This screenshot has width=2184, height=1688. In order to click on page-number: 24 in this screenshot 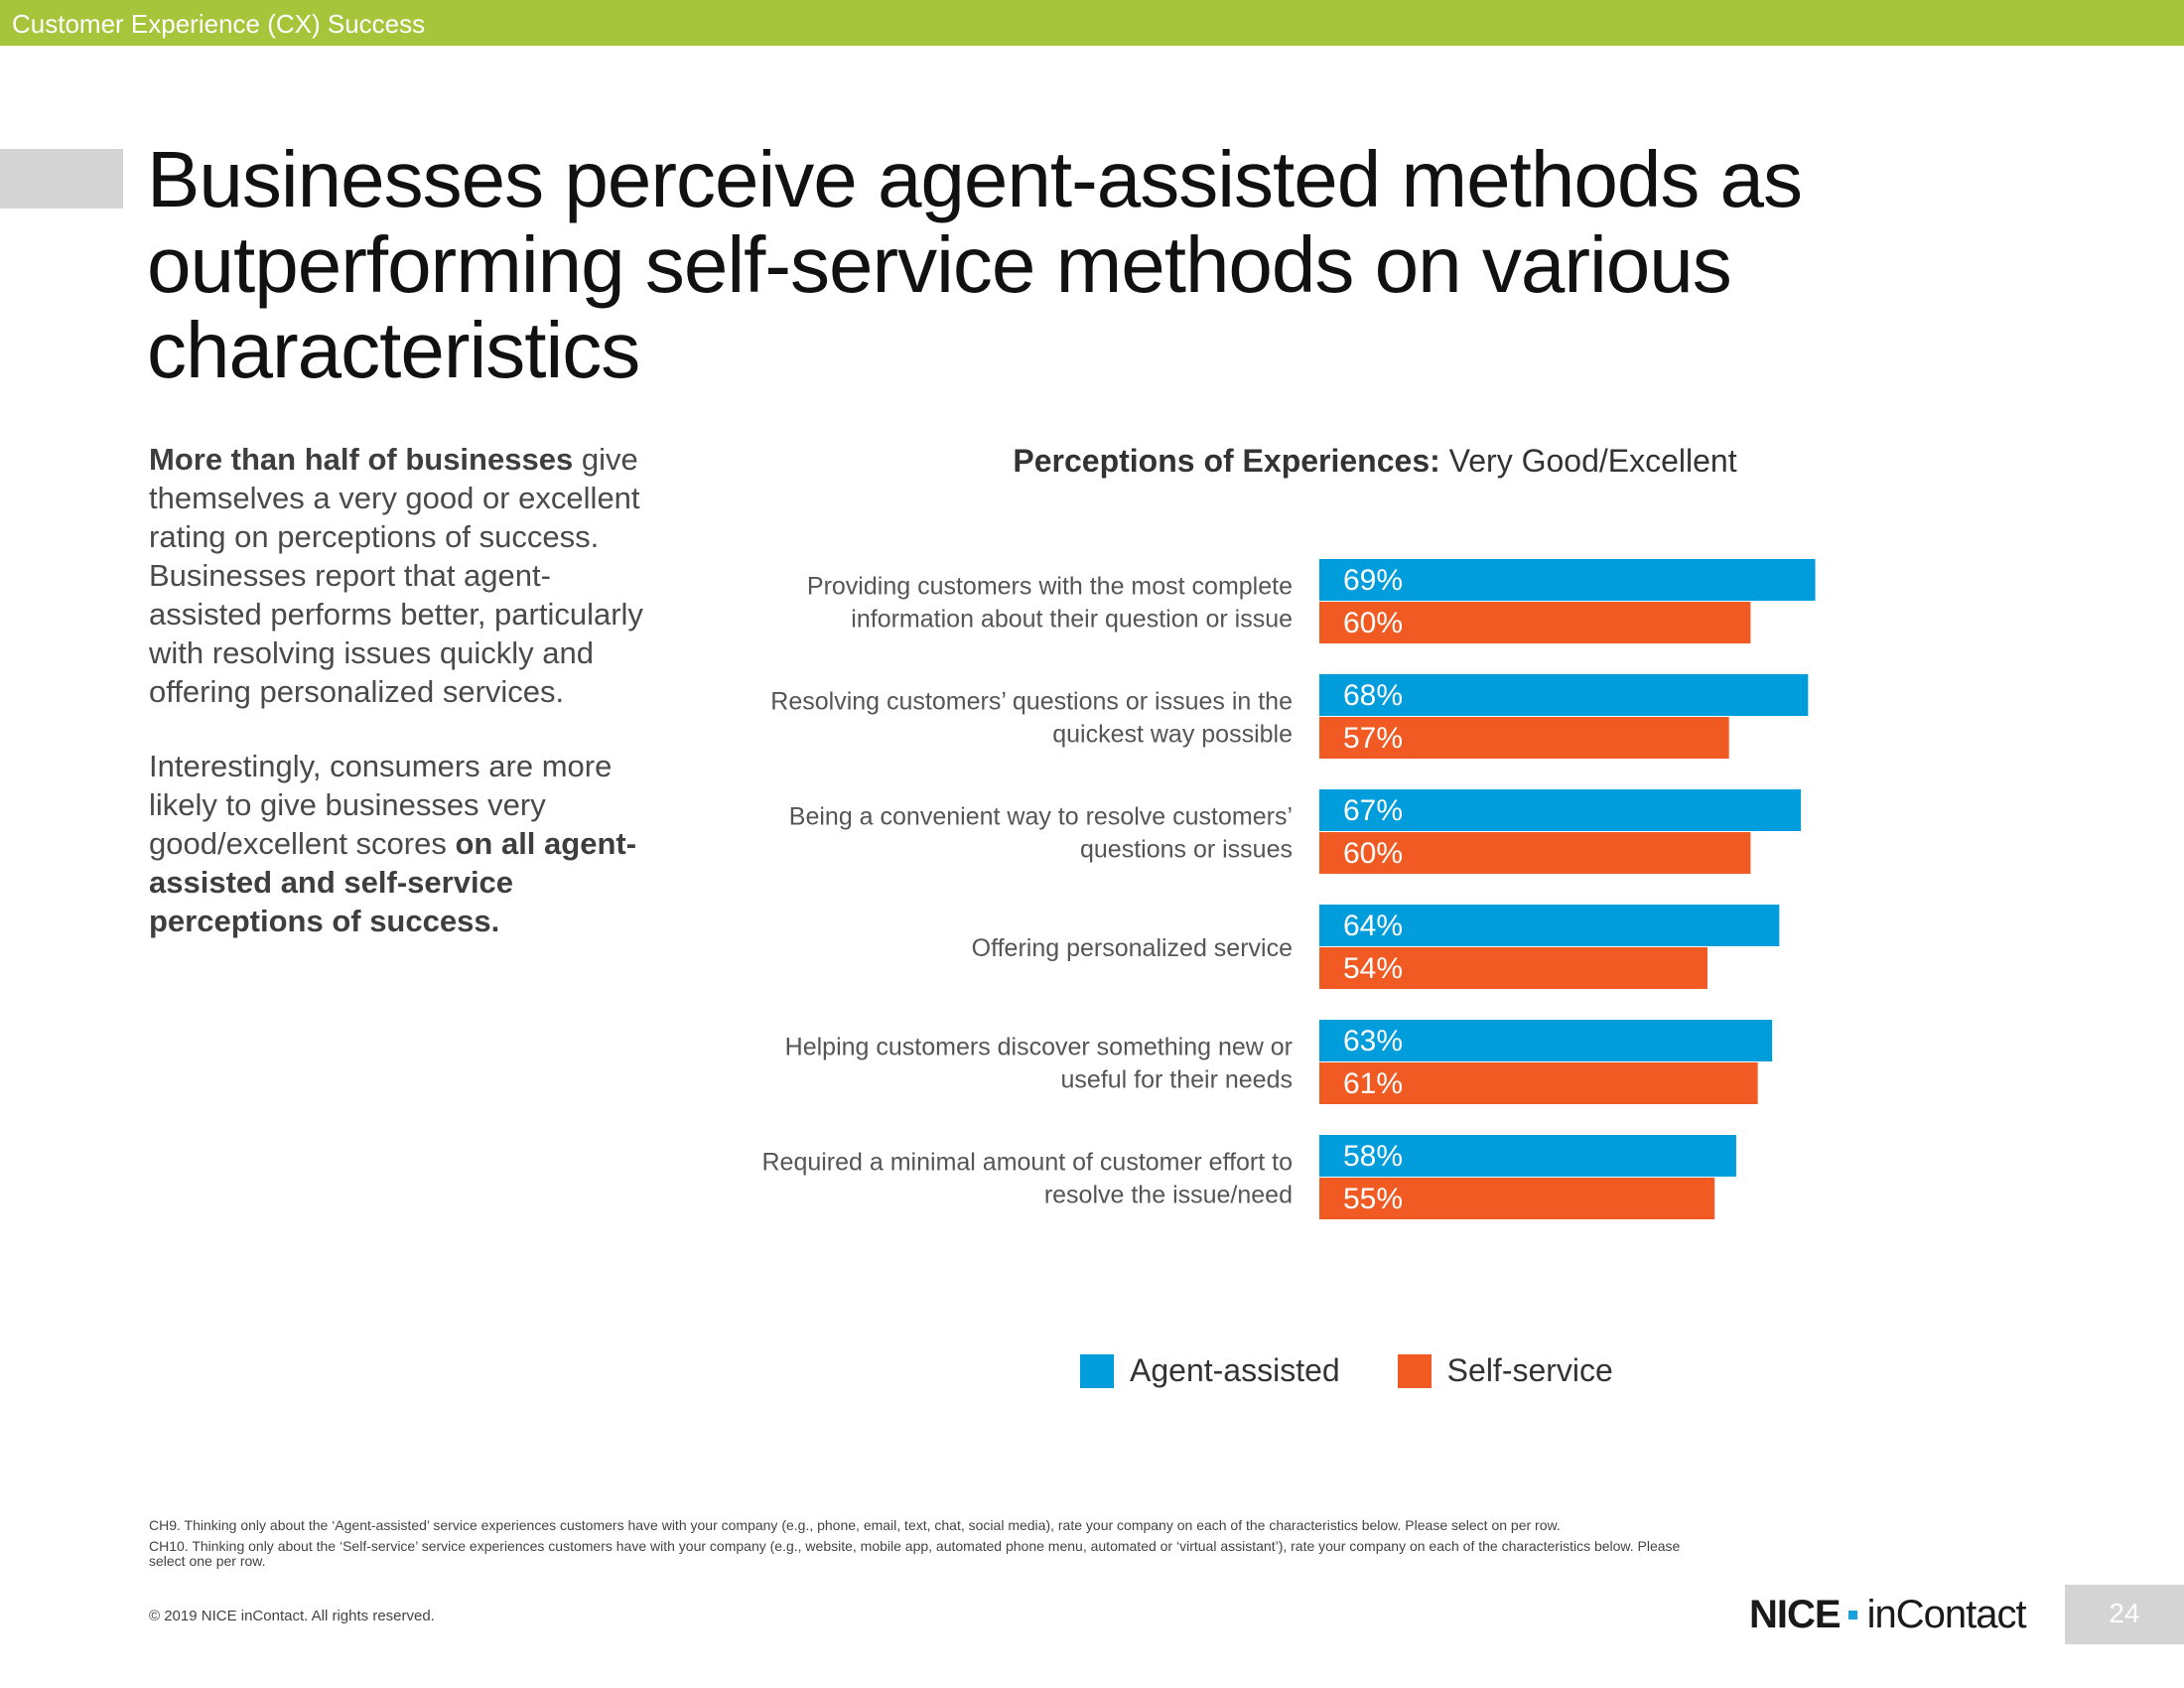, I will do `click(2124, 1613)`.